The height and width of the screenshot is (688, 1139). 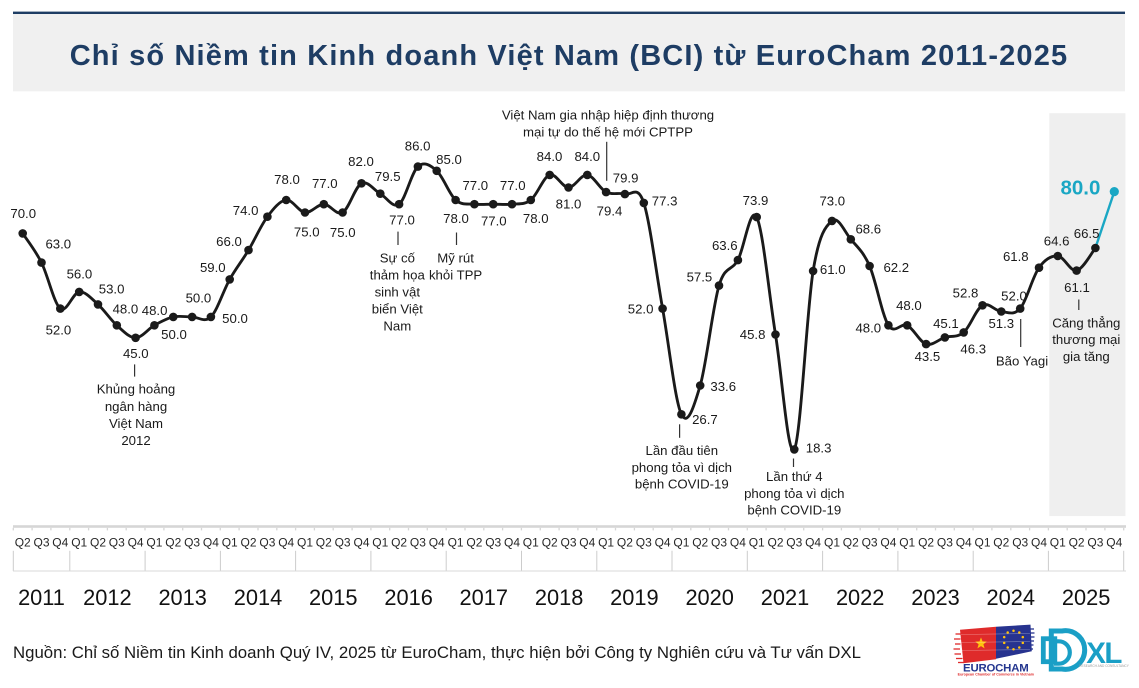 What do you see at coordinates (665, 200) in the screenshot?
I see `svg-text: 77.3` at bounding box center [665, 200].